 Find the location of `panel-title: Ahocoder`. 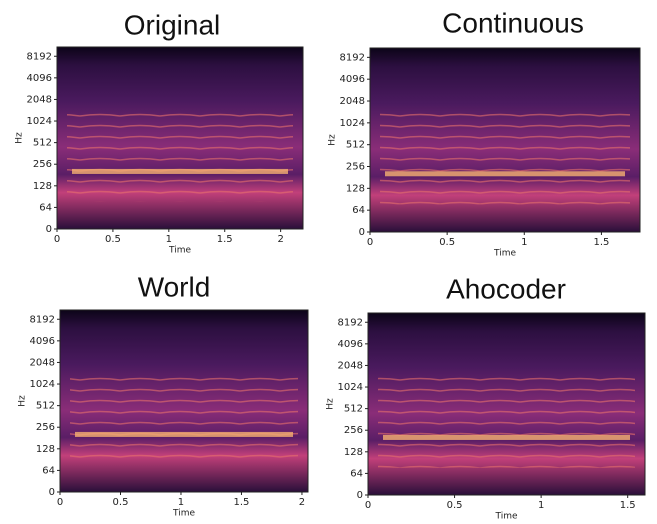

panel-title: Ahocoder is located at coordinates (506, 288).